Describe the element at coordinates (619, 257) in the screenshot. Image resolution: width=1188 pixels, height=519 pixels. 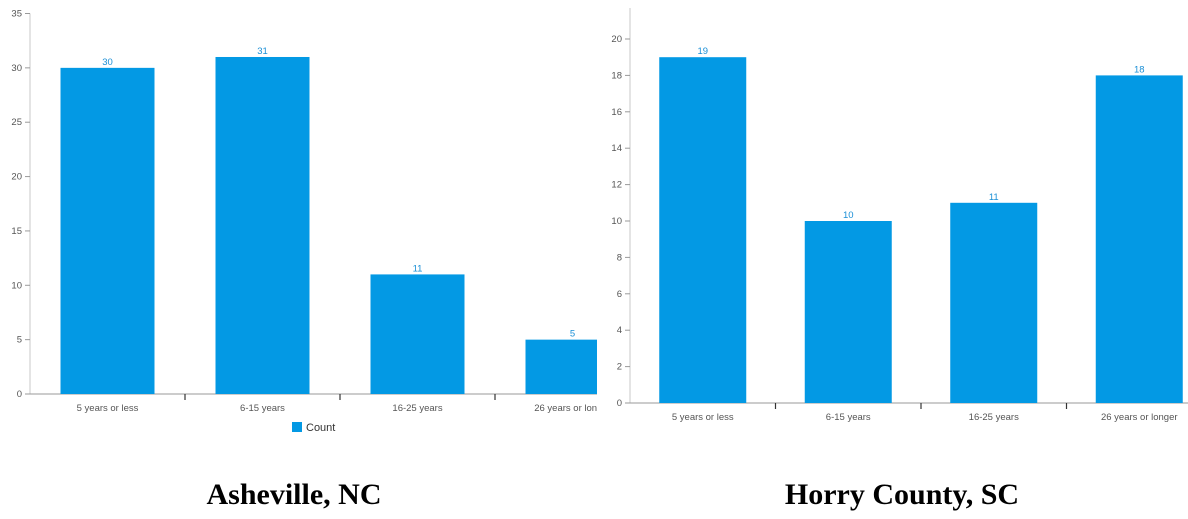
I see `y-tick-label: 8` at that location.